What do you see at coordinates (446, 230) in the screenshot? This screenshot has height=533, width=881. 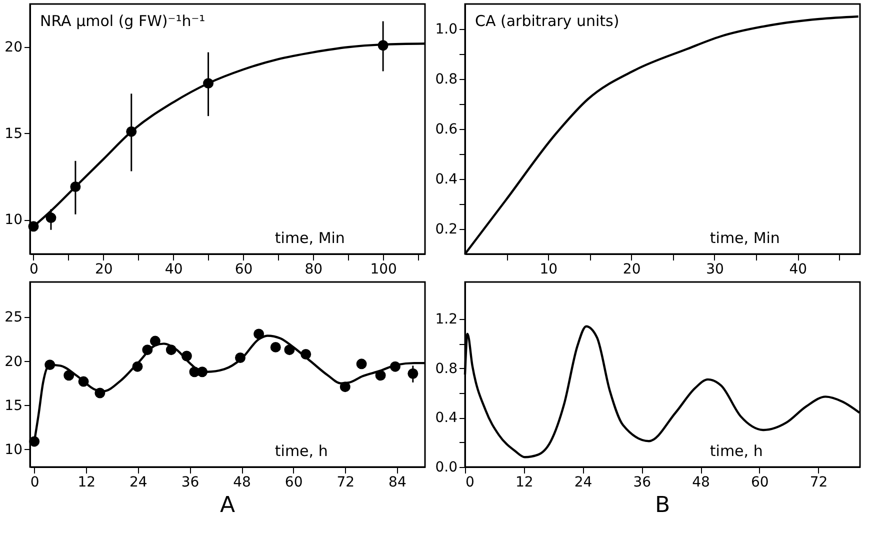 I see `y-tick-label: 0.2` at bounding box center [446, 230].